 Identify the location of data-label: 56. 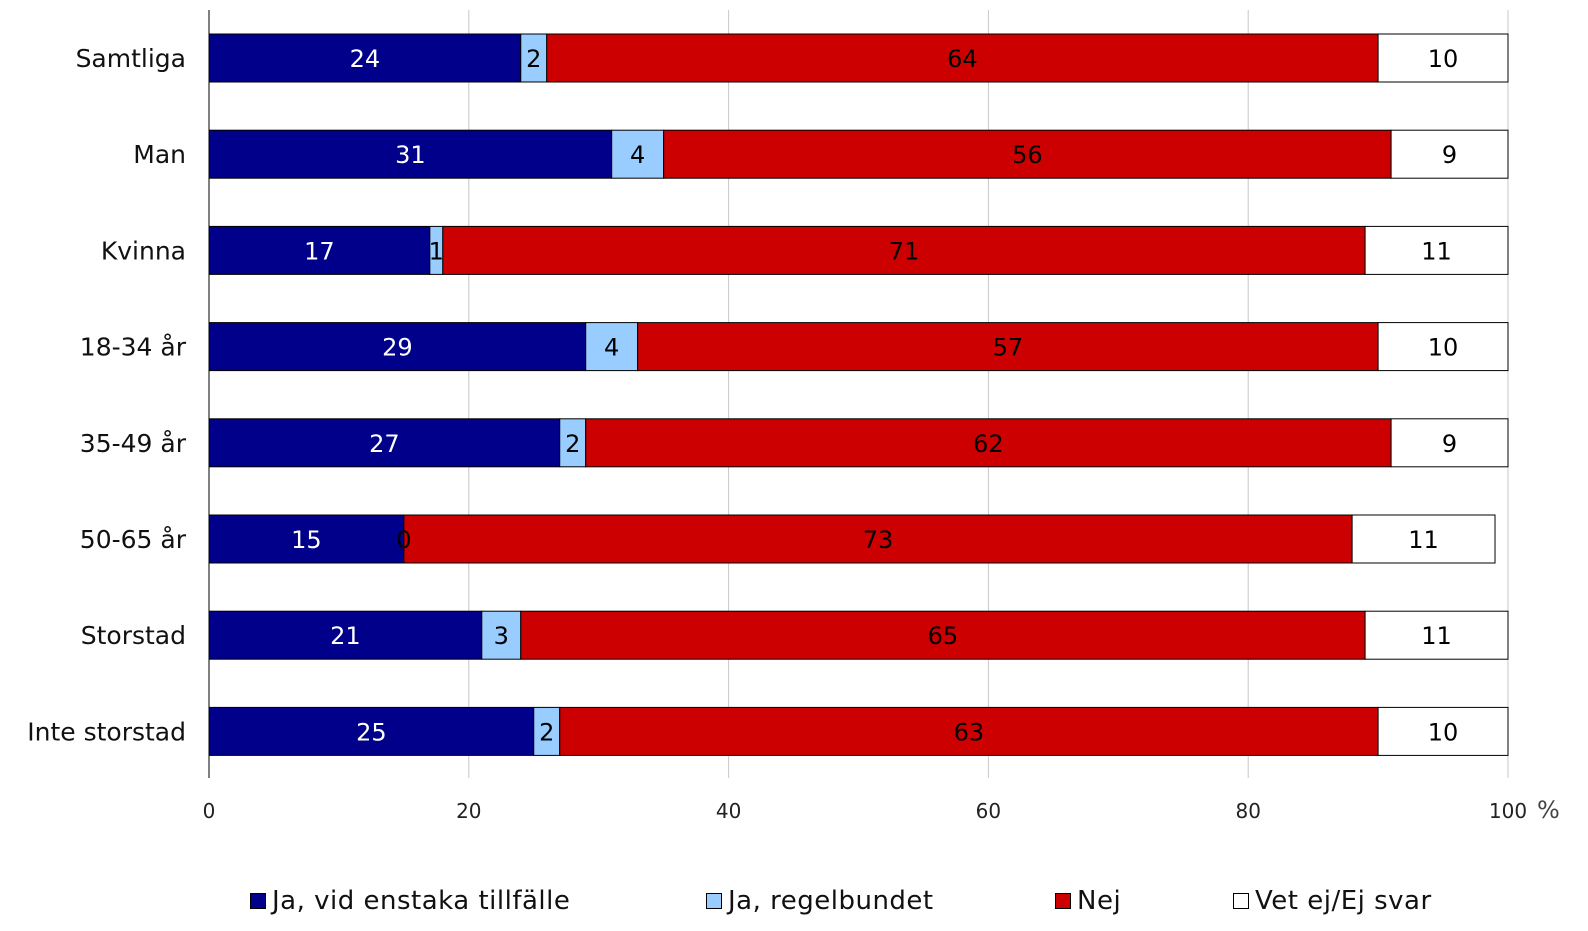
(1027, 155).